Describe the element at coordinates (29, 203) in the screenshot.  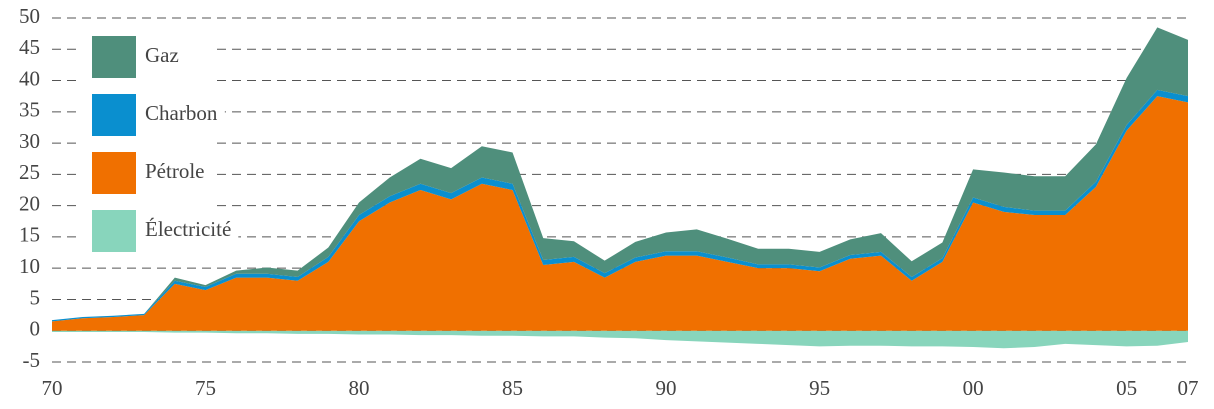
I see `y-tick-label: 20` at that location.